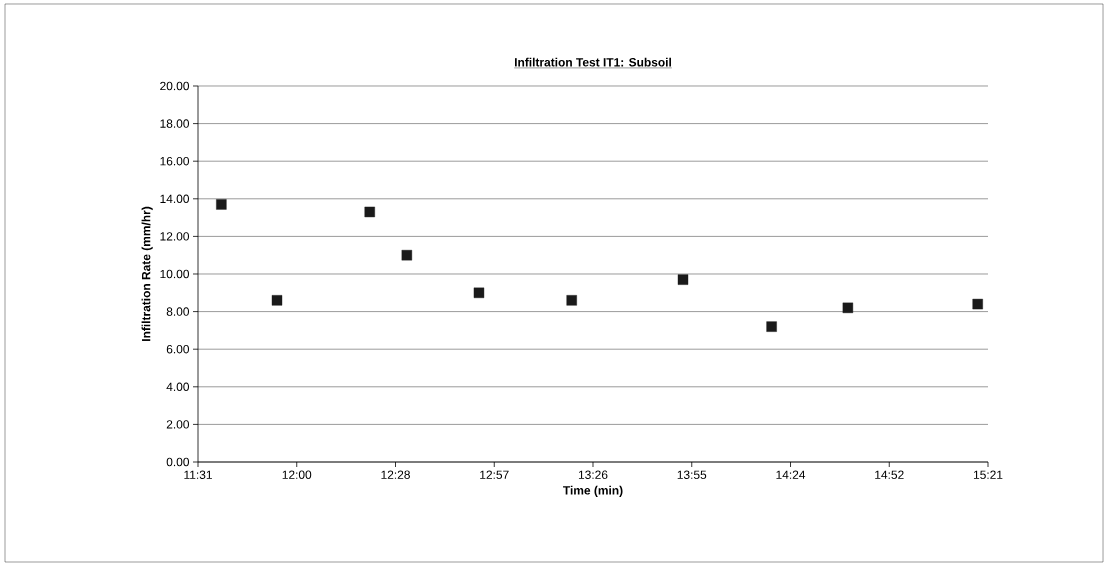  Describe the element at coordinates (175, 236) in the screenshot. I see `y-tick-label: 12.00` at that location.